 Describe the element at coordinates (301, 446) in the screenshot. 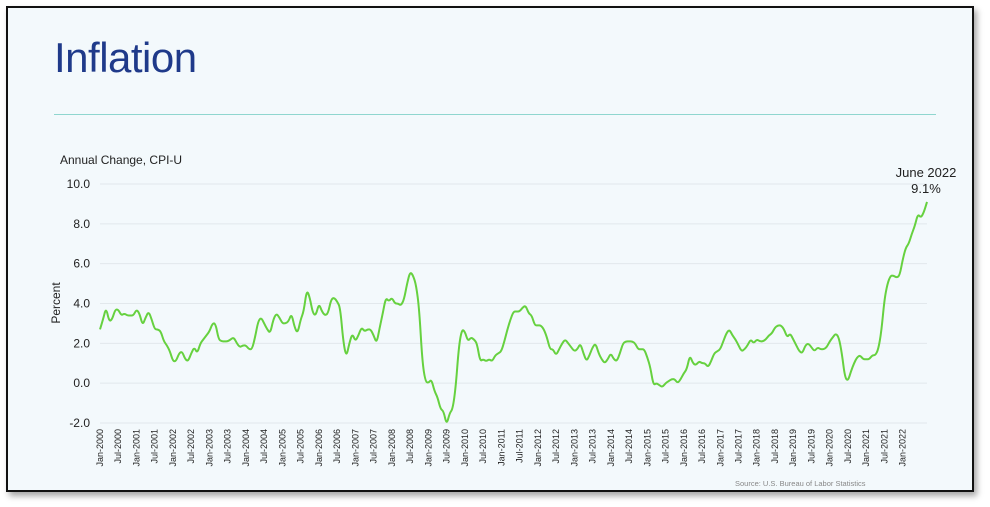

I see `x-tick-label: Jul-2005` at that location.